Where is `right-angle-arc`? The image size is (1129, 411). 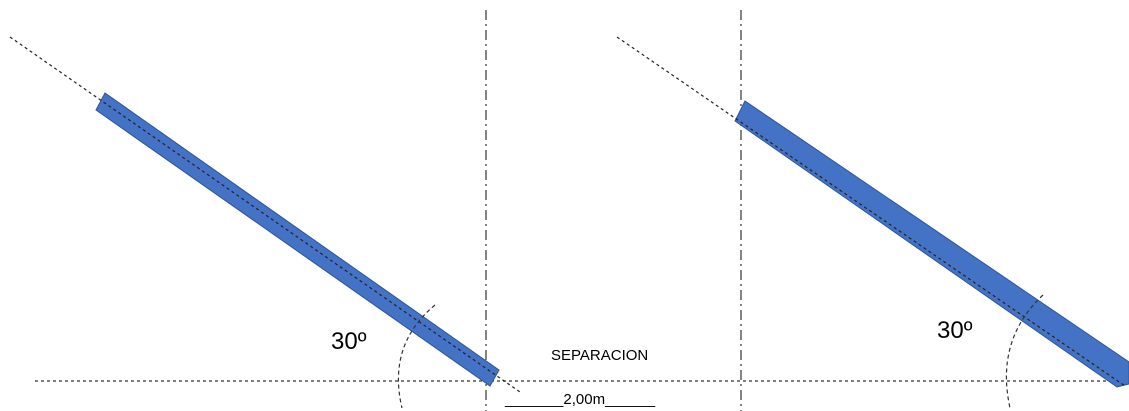 right-angle-arc is located at coordinates (1024, 351).